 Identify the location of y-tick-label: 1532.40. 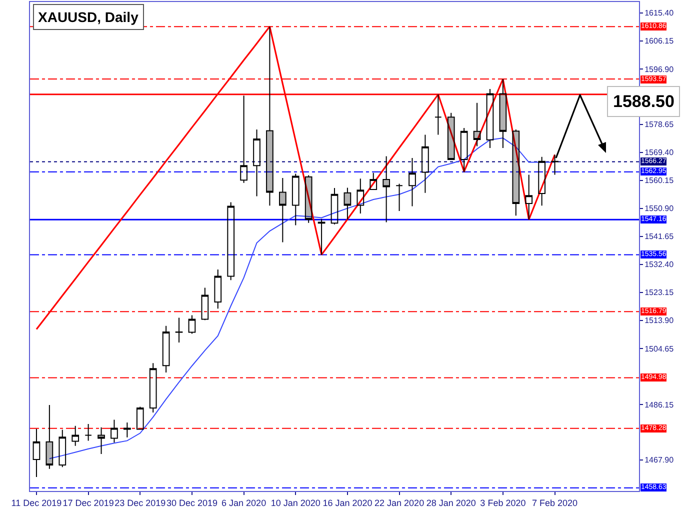
(659, 265).